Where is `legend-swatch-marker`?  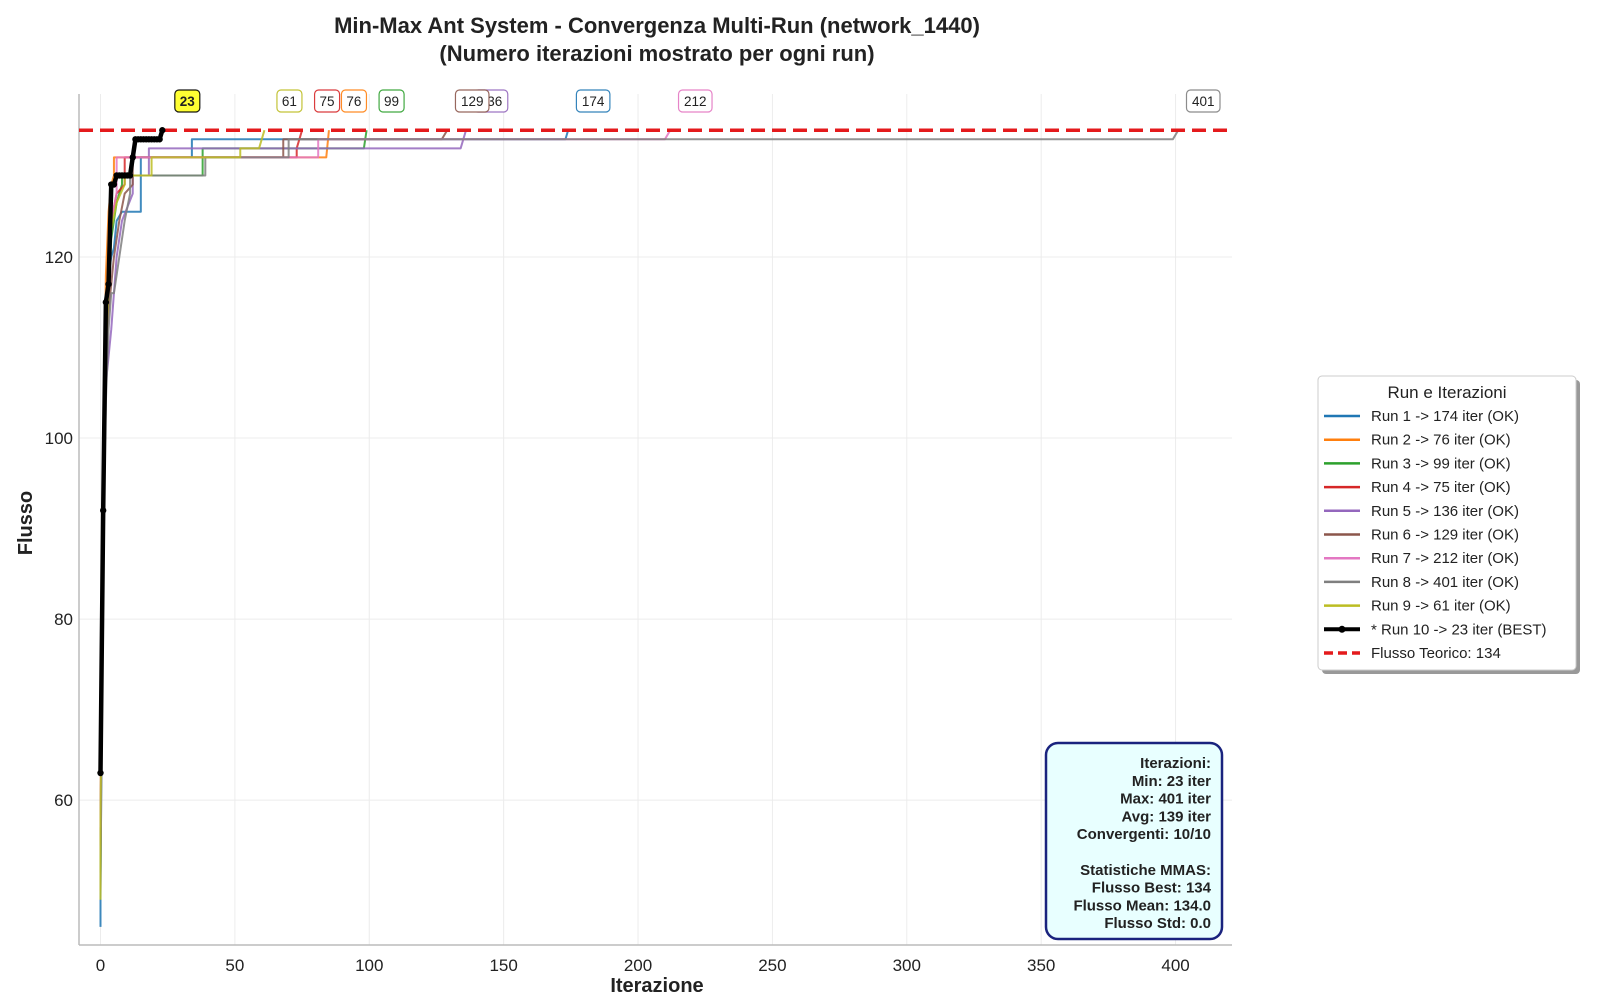
legend-swatch-marker is located at coordinates (1342, 629).